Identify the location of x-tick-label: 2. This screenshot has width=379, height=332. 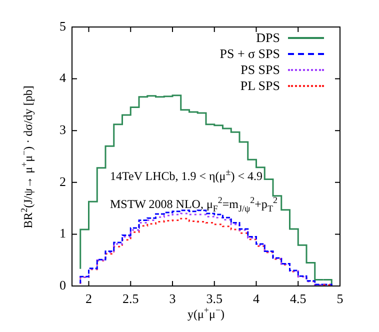
(89, 298).